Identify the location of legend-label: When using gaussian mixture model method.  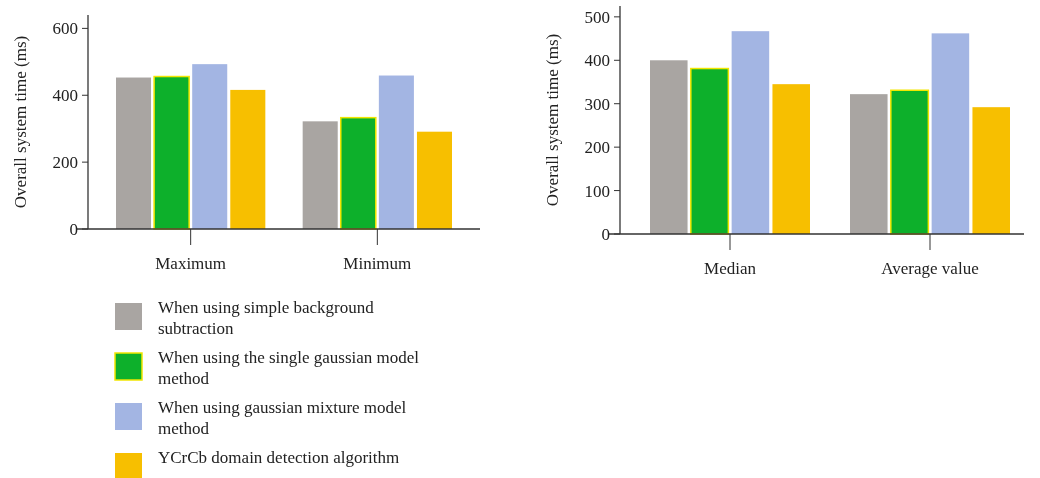
(282, 418).